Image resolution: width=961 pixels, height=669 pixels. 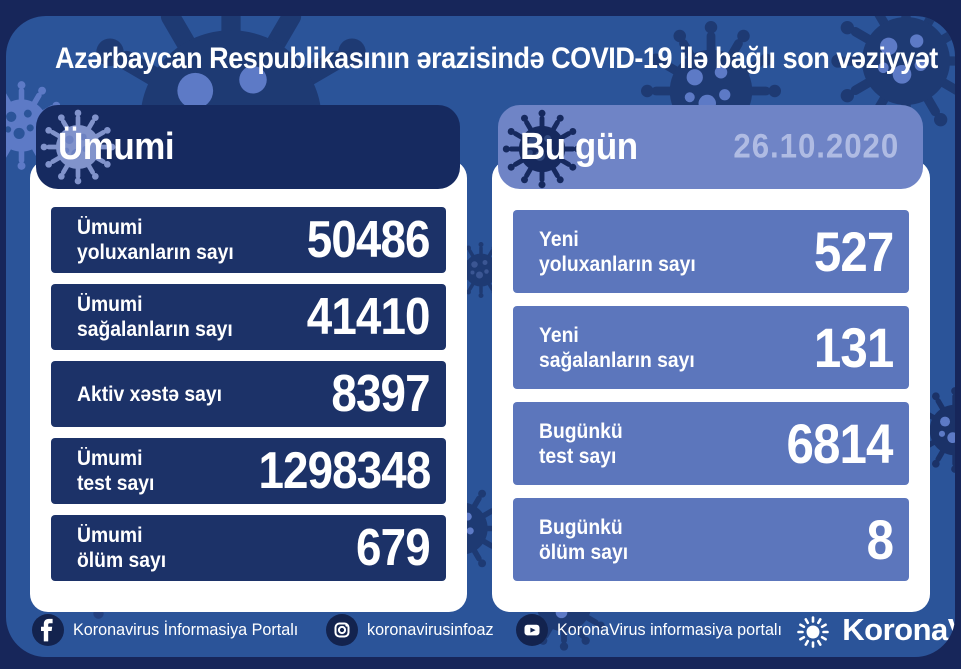 I want to click on stat-label: Yeni sağalanların sayı, so click(x=617, y=347).